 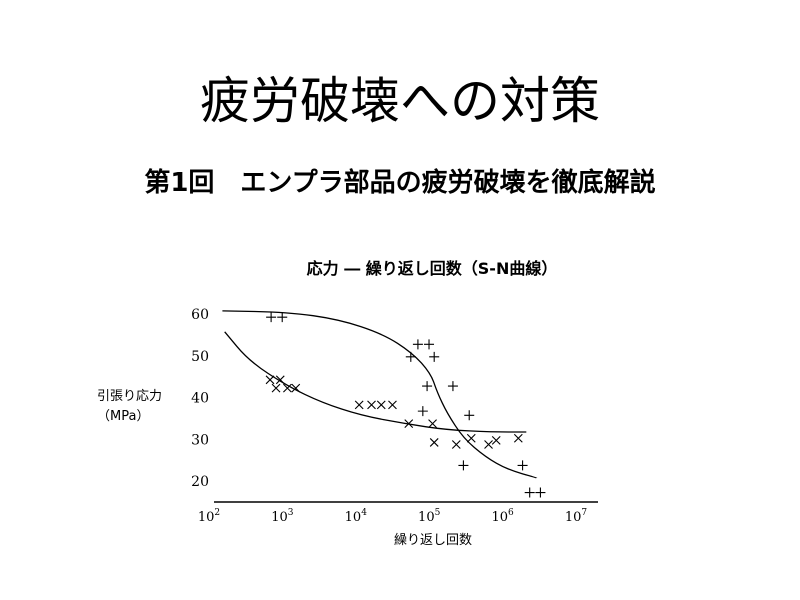 What do you see at coordinates (502, 516) in the screenshot?
I see `x-tick-label: 10⁶` at bounding box center [502, 516].